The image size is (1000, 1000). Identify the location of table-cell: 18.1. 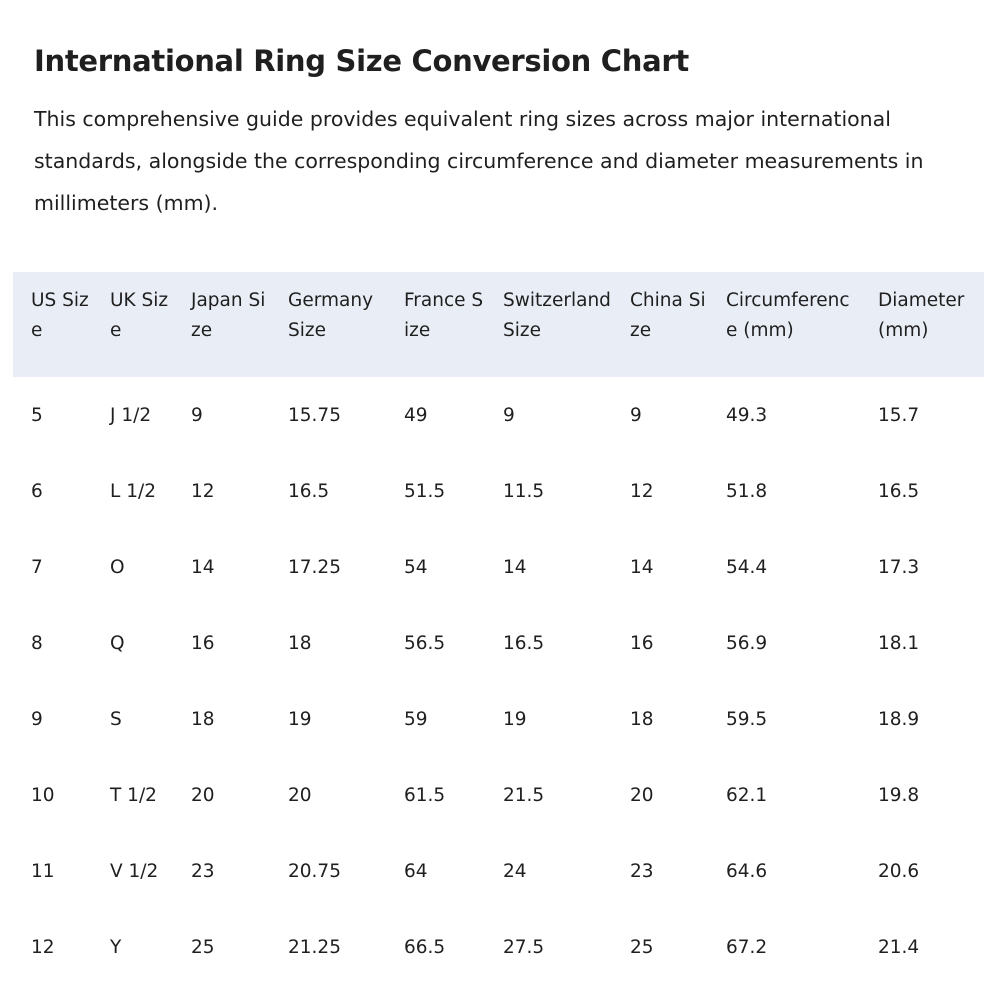
(899, 643).